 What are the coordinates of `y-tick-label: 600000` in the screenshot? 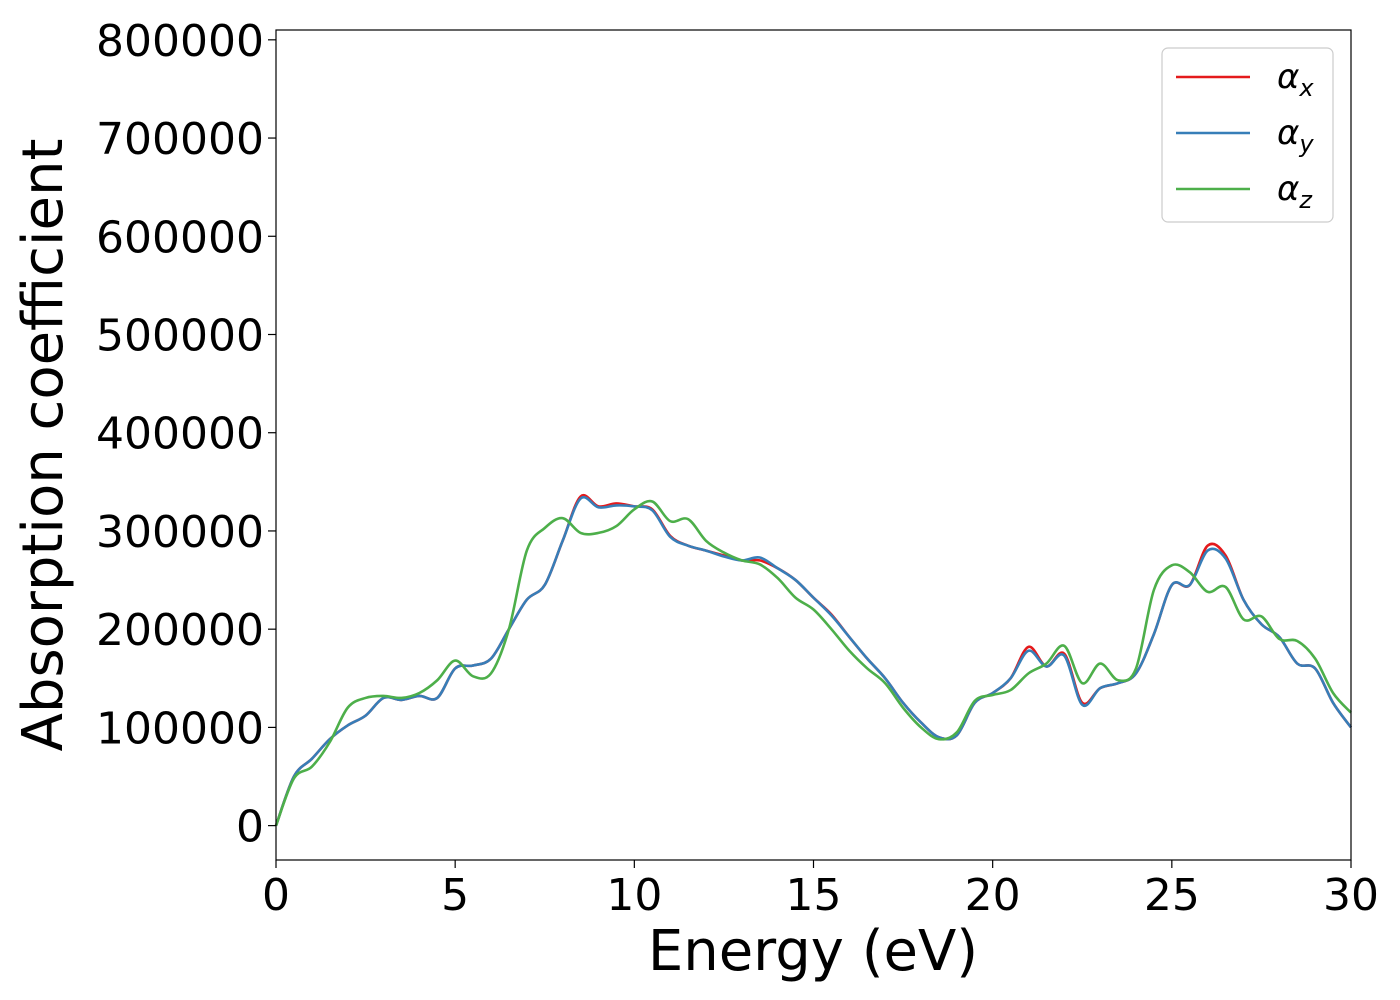 It's located at (180, 237).